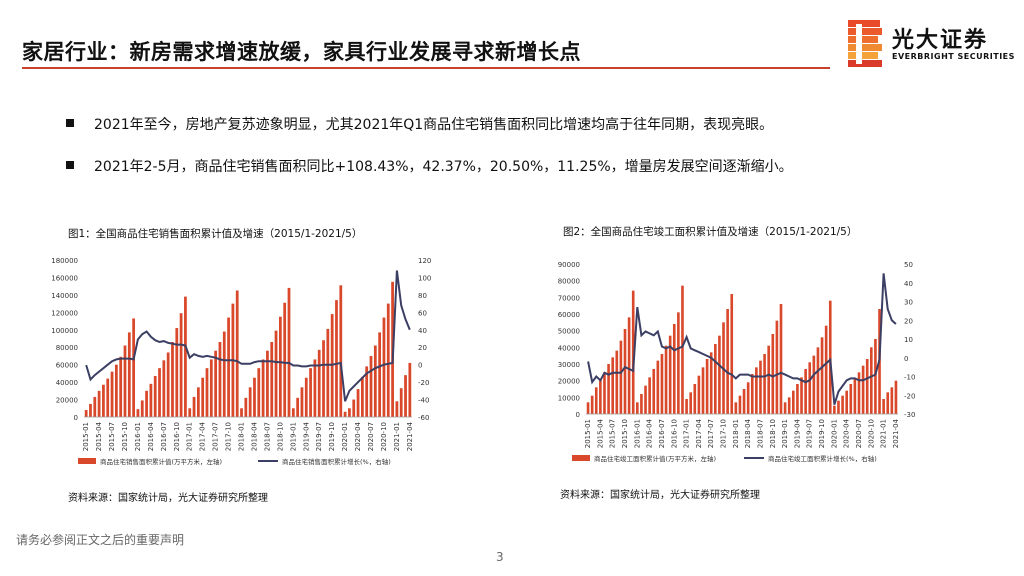 The image size is (1024, 576). Describe the element at coordinates (422, 313) in the screenshot. I see `y-right-tick-label: 60` at that location.